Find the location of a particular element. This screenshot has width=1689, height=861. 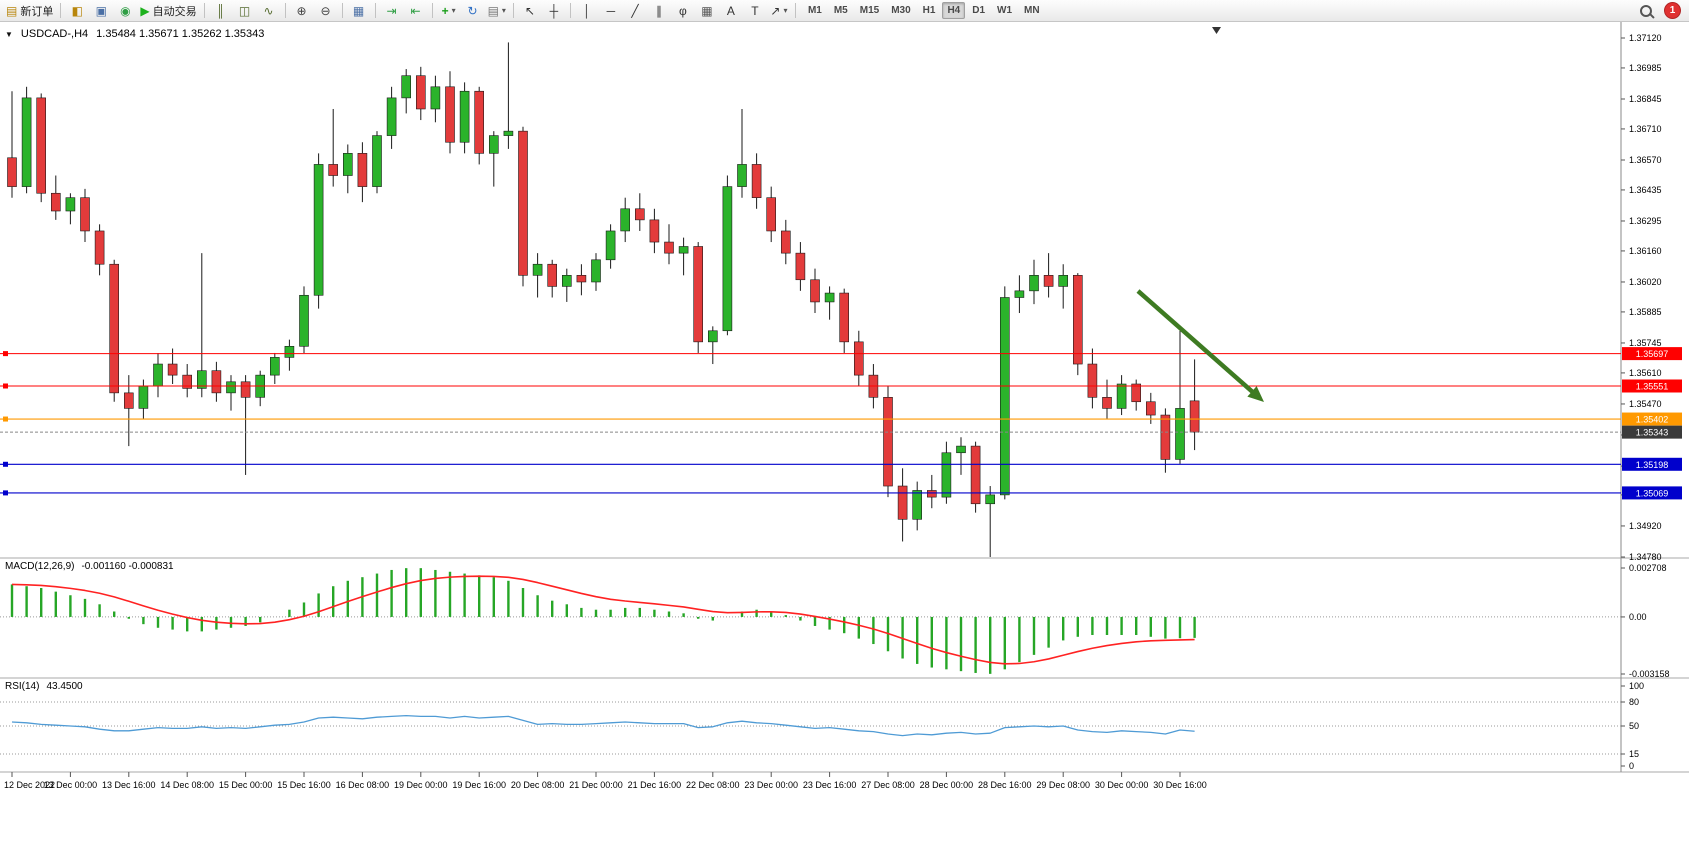

candlestick-chart-button: ◫ is located at coordinates (245, 11).